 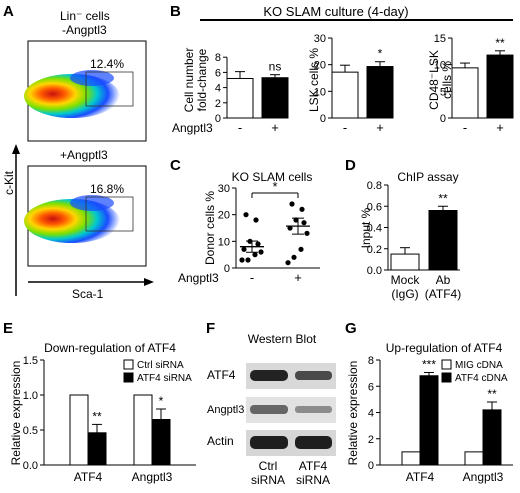 What do you see at coordinates (269, 409) in the screenshot?
I see `blot-band-angptl3-ctrl` at bounding box center [269, 409].